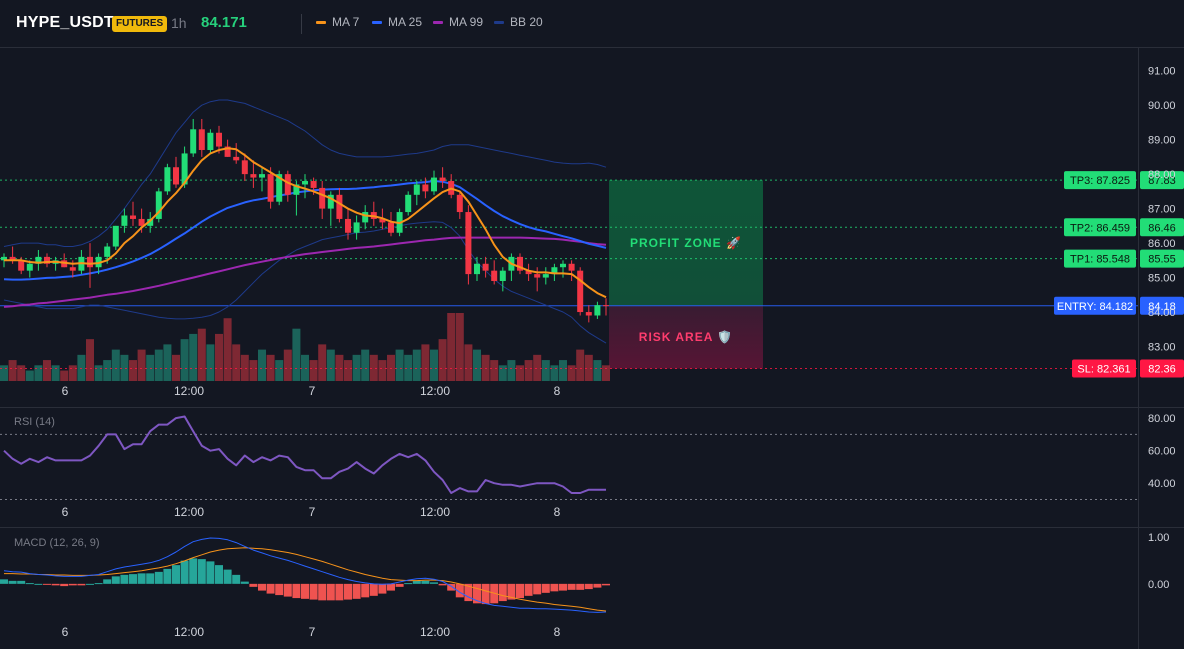 Image resolution: width=1184 pixels, height=649 pixels. I want to click on last-price: 84.171, so click(224, 22).